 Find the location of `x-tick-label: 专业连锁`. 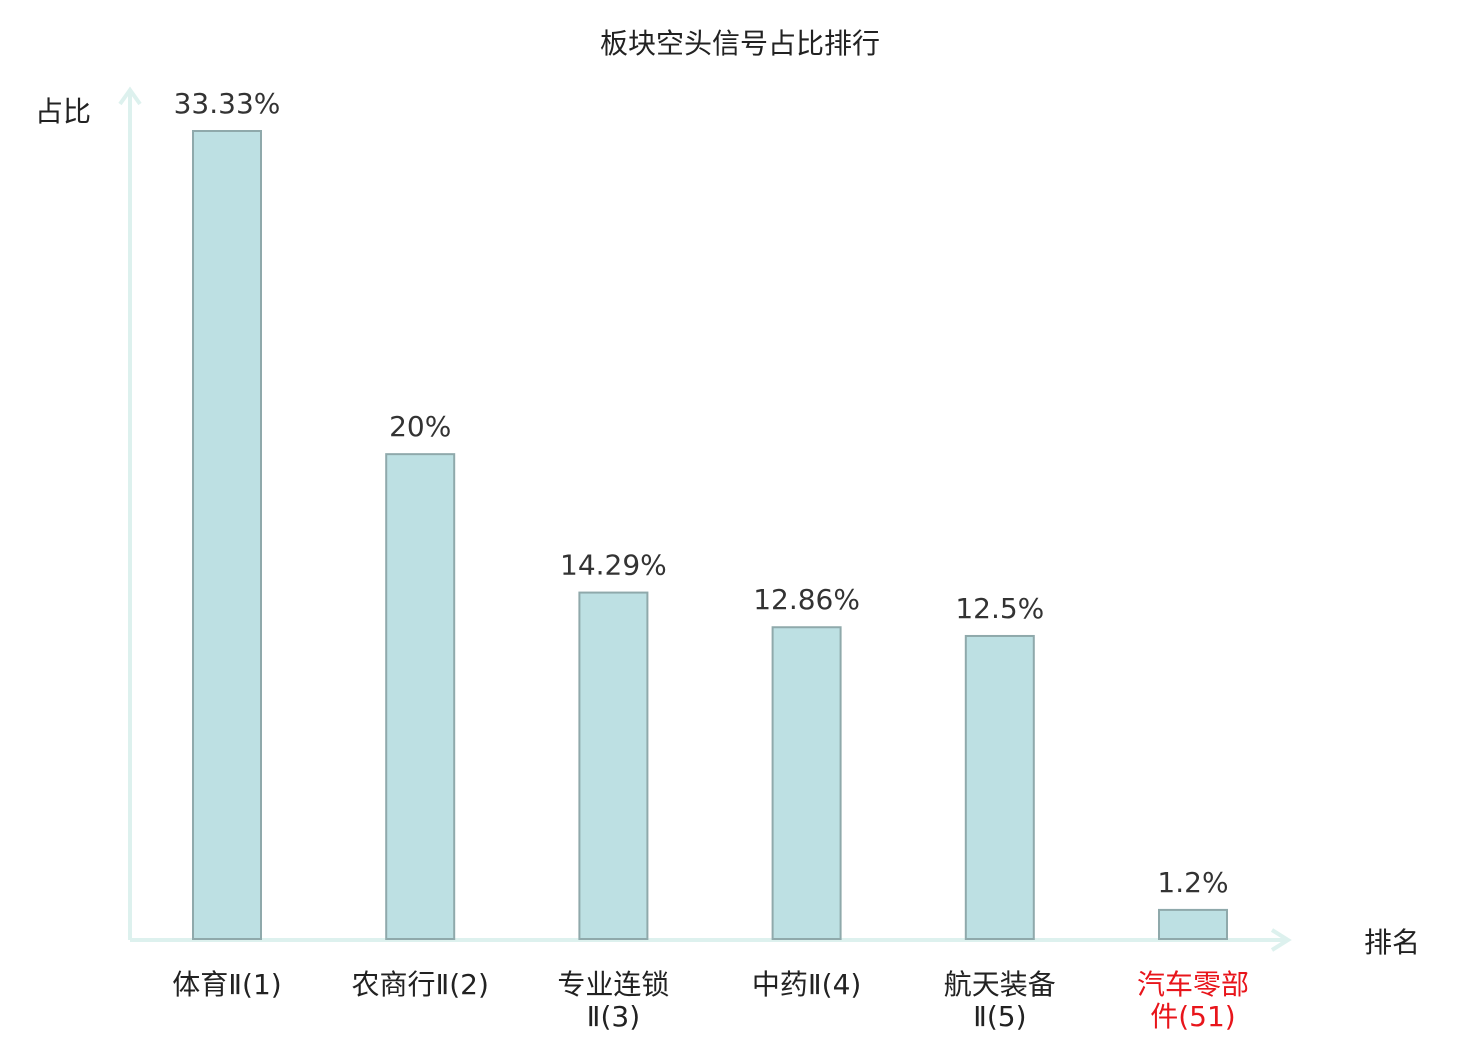

x-tick-label: 专业连锁 is located at coordinates (613, 984).